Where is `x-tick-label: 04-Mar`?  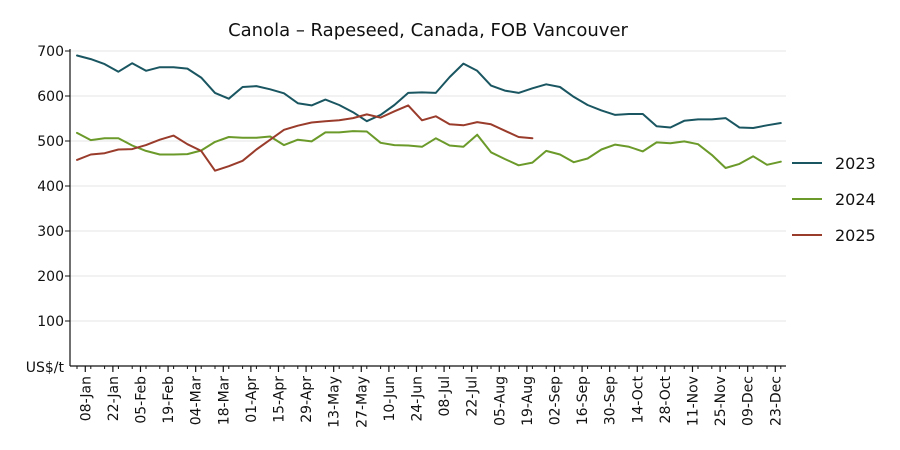
x-tick-label: 04-Mar is located at coordinates (197, 401).